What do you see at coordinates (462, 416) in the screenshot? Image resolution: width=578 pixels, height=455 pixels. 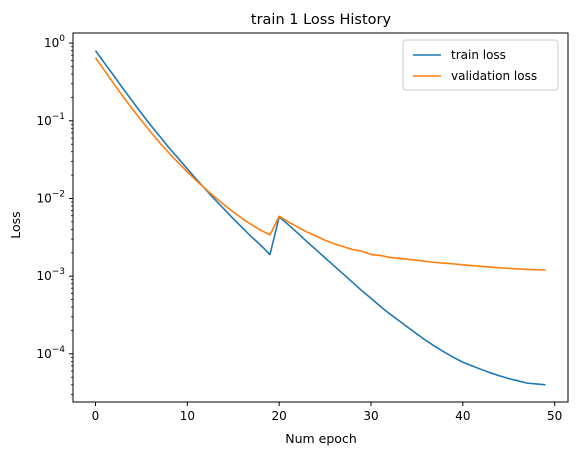 I see `x-tick-label: 40` at bounding box center [462, 416].